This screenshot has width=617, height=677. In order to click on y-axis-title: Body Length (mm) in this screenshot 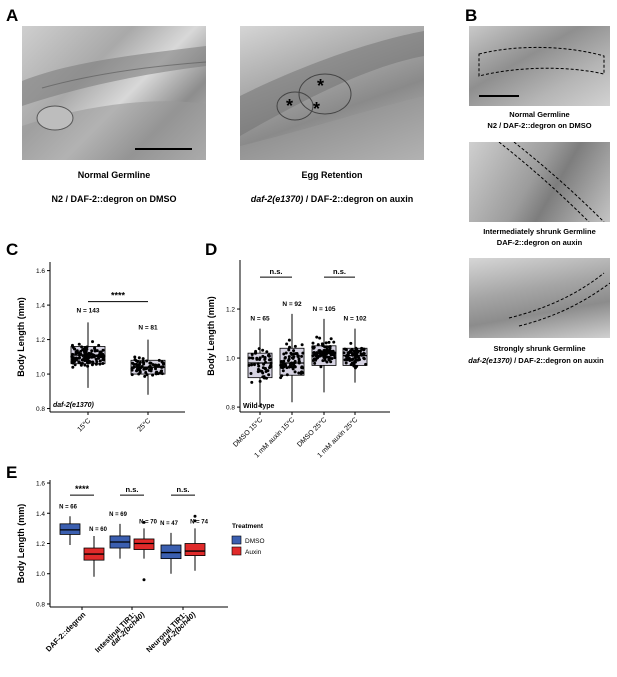, I will do `click(21, 337)`.